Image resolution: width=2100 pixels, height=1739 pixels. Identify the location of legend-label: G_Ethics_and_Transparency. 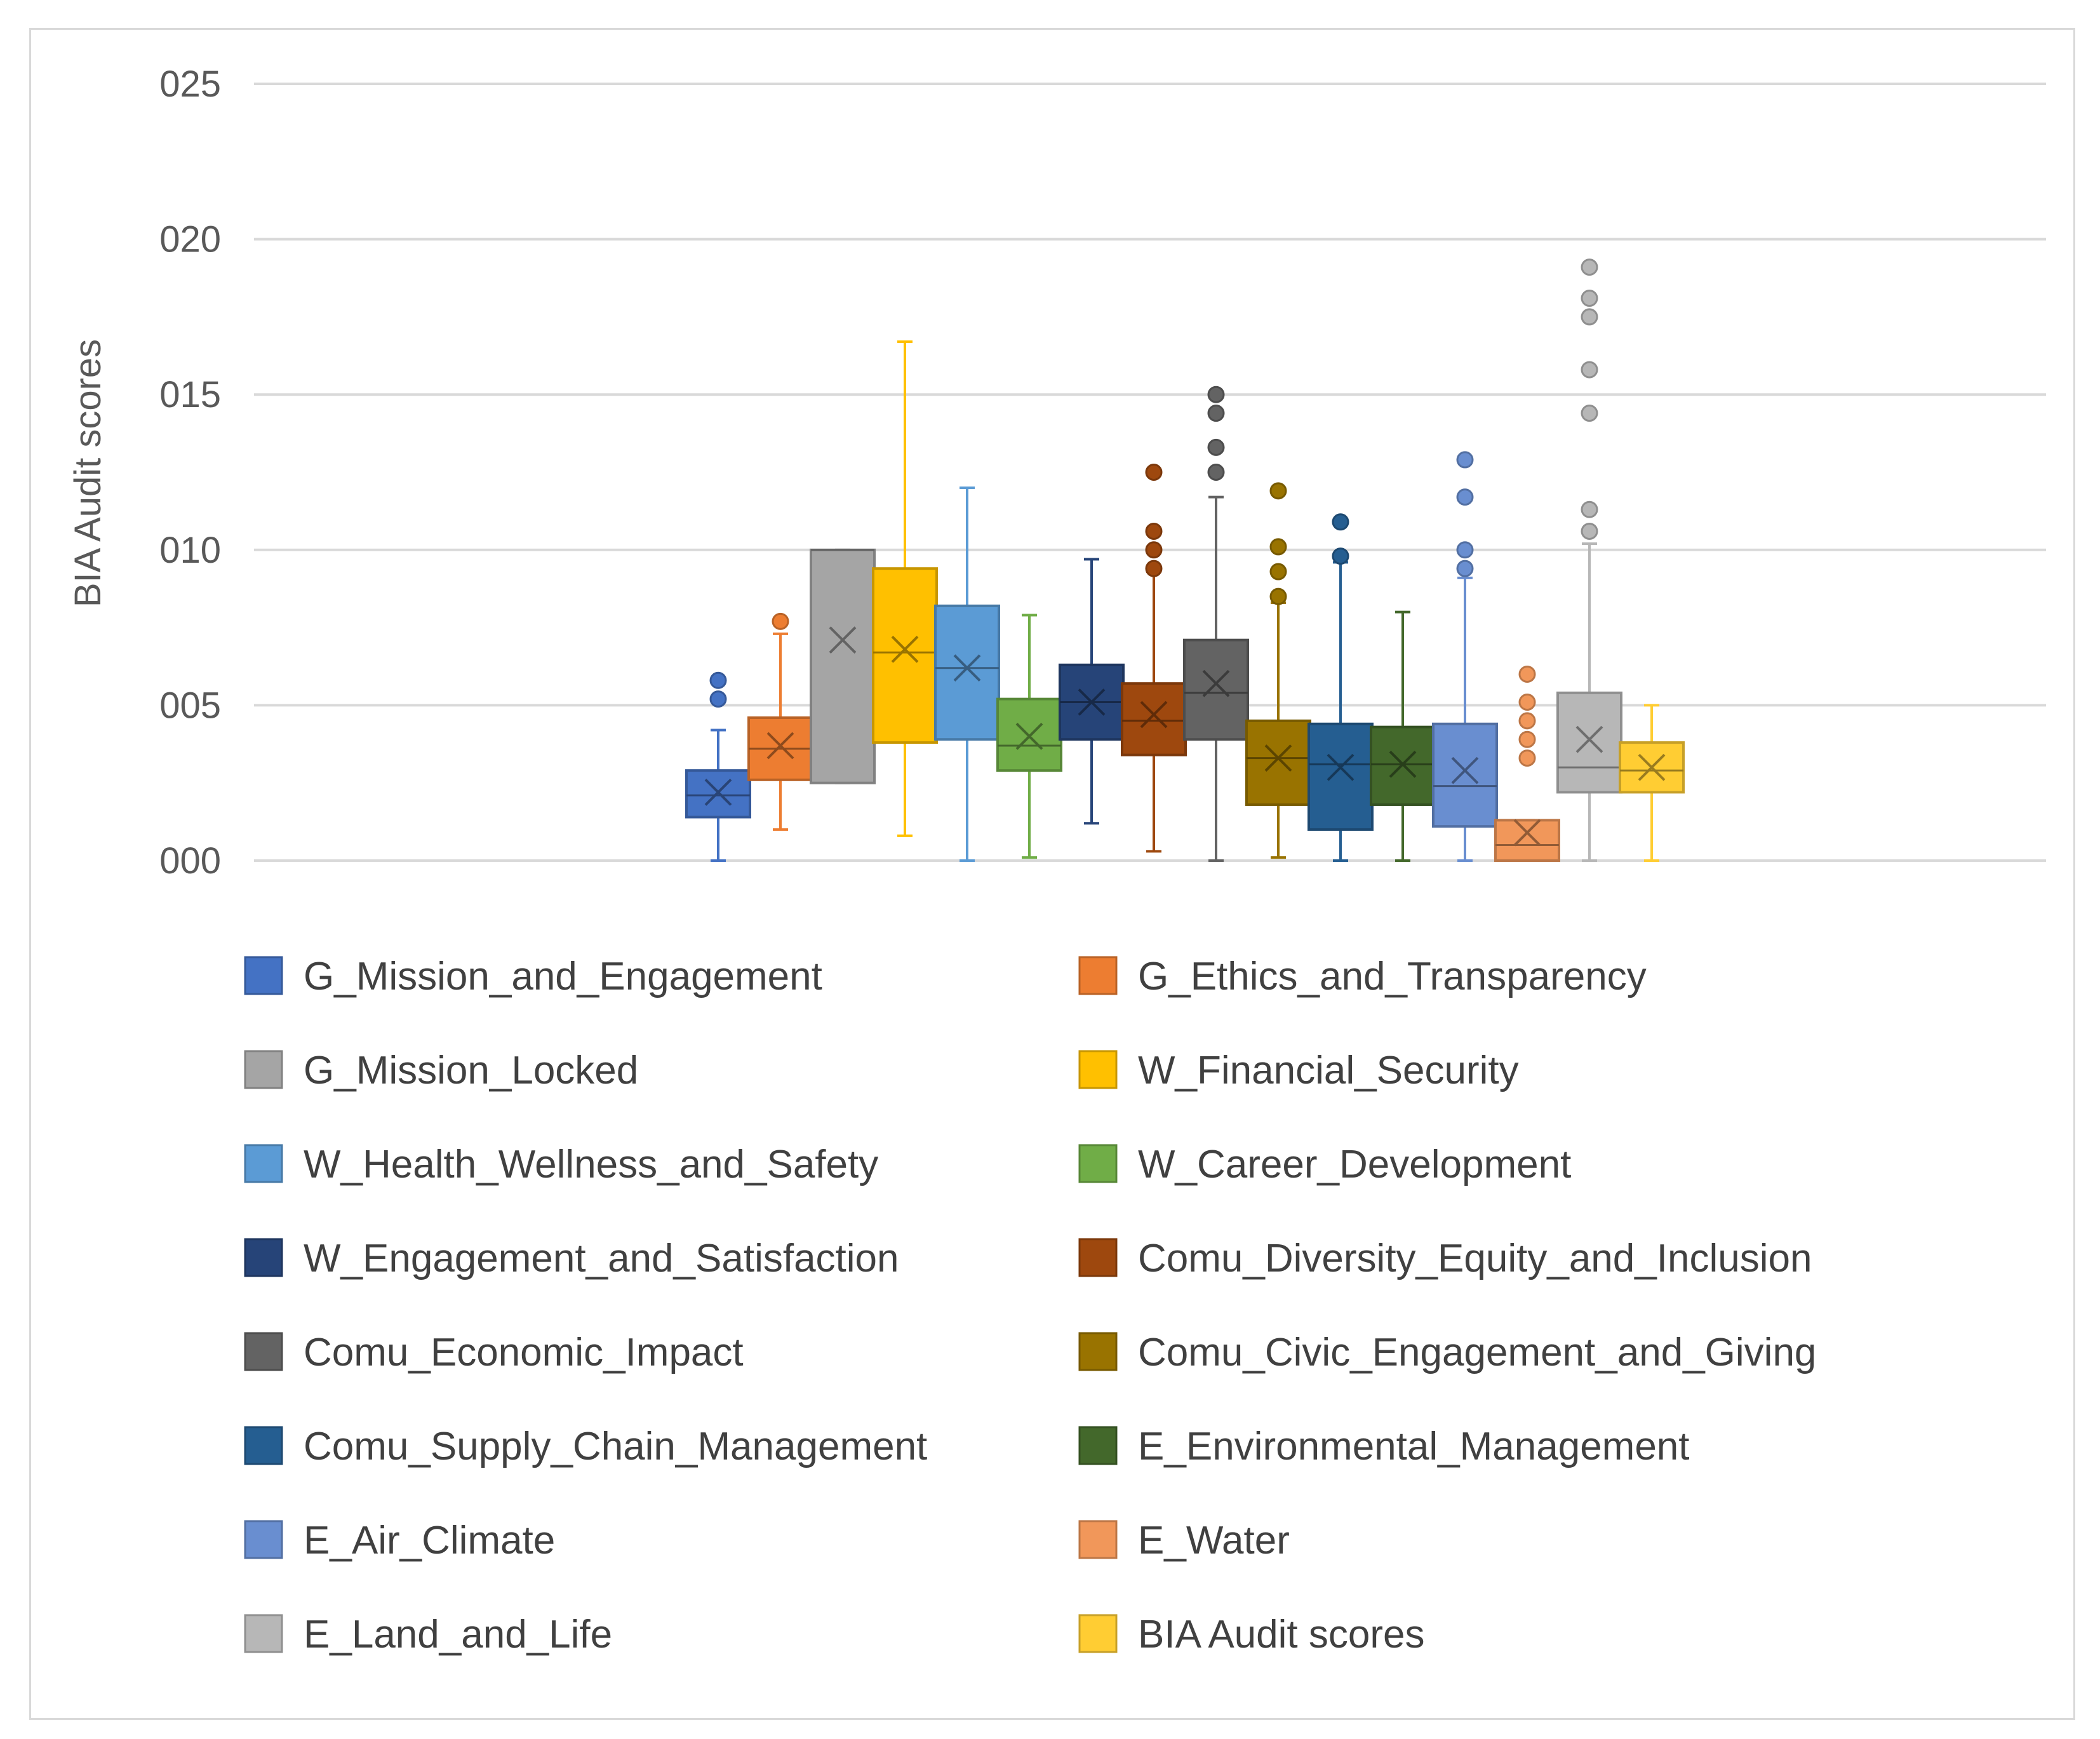
(1393, 976).